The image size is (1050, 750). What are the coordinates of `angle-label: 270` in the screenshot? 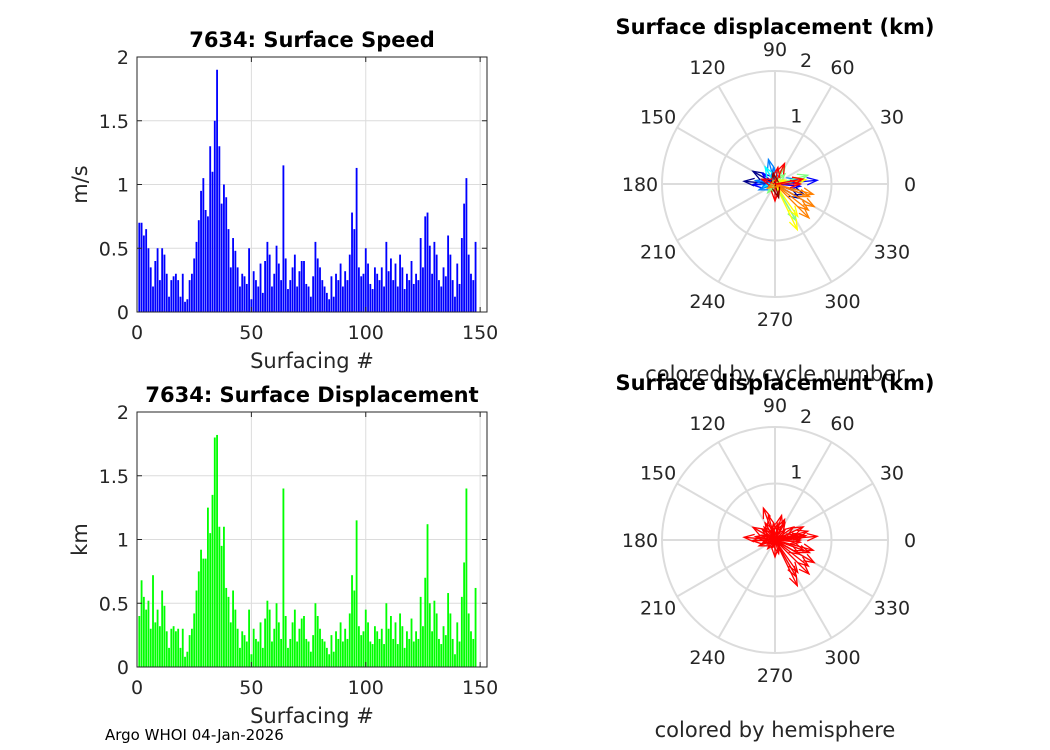 It's located at (775, 676).